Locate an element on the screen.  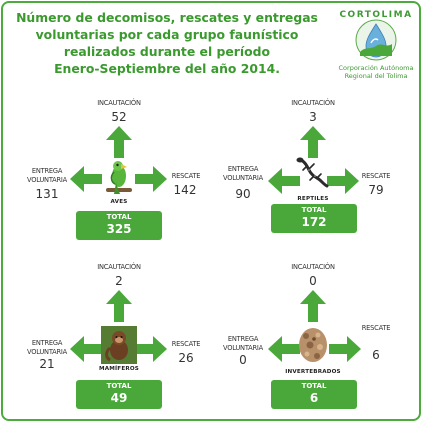
entrega-value: 131 is located at coordinates (47, 194).